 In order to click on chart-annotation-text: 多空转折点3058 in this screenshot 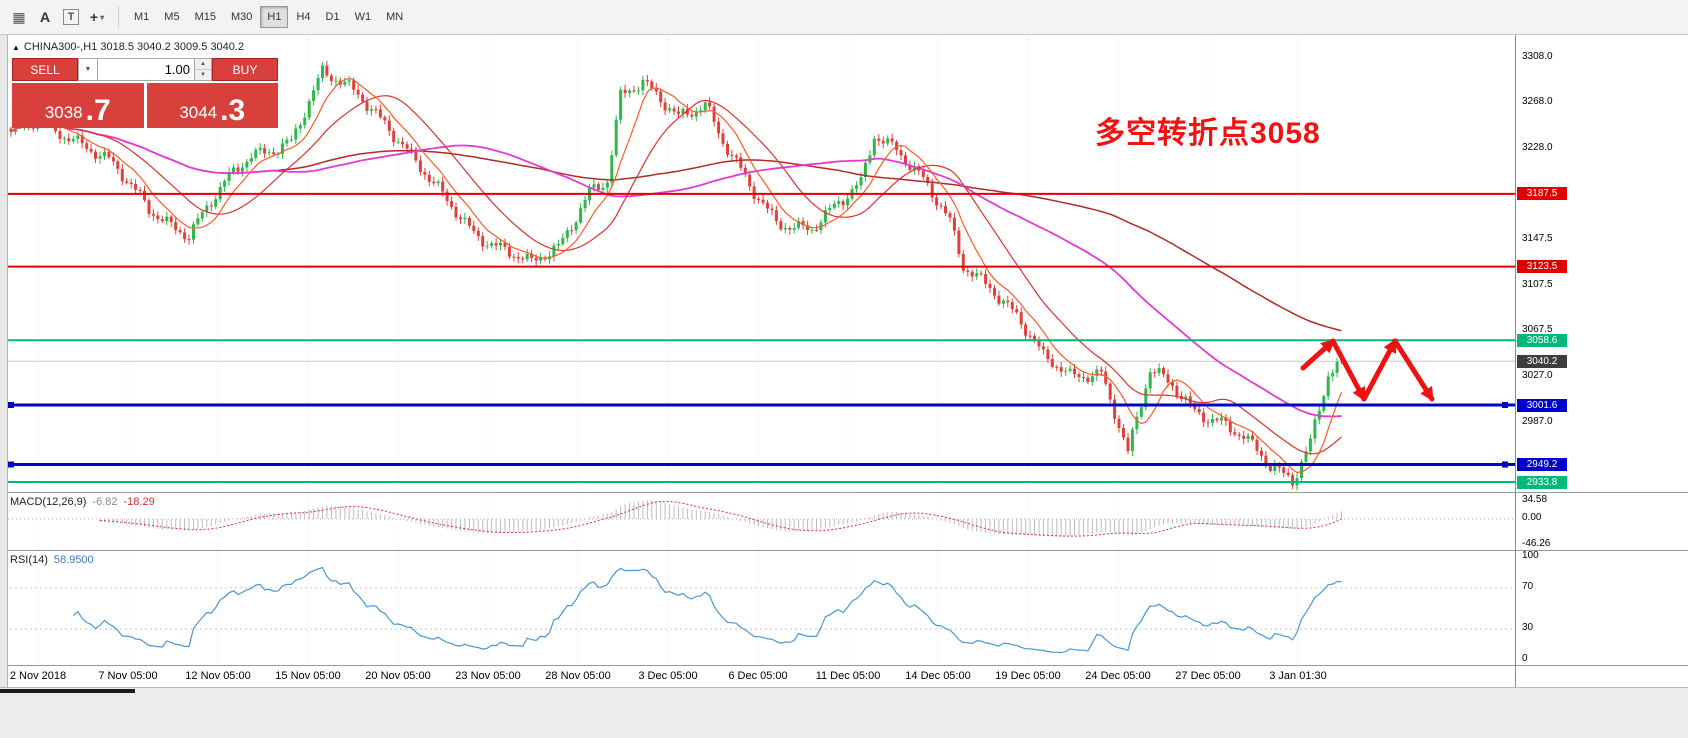, I will do `click(1208, 133)`.